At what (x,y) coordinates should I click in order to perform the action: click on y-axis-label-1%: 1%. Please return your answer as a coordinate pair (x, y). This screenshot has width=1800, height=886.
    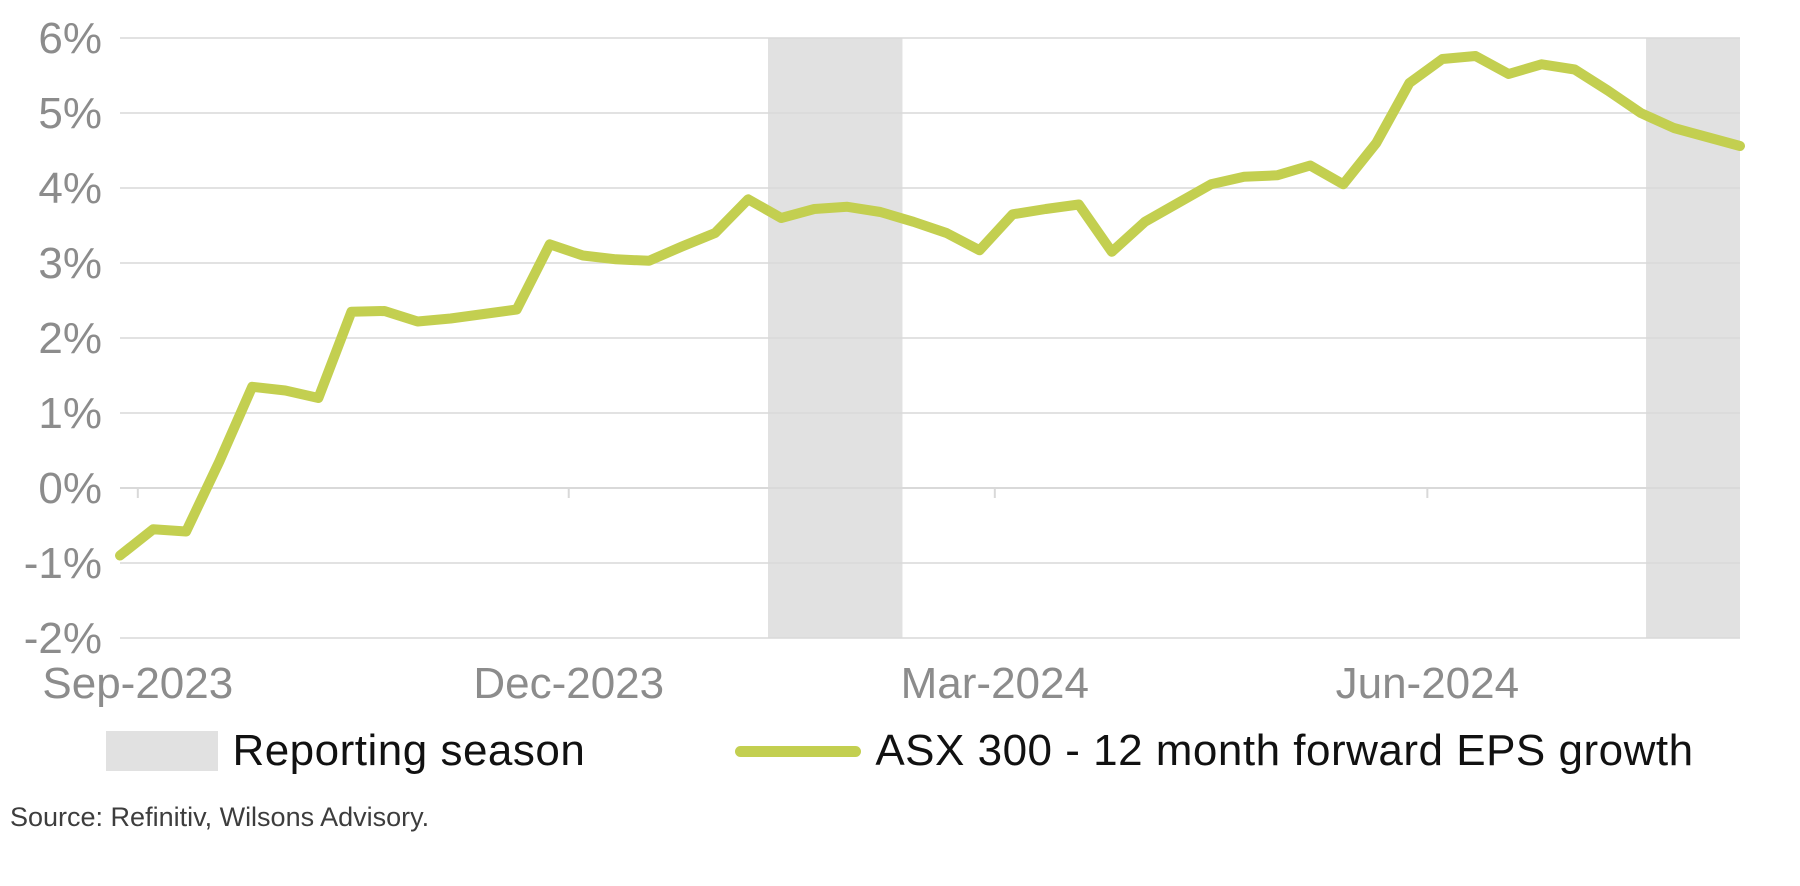
    Looking at the image, I should click on (70, 413).